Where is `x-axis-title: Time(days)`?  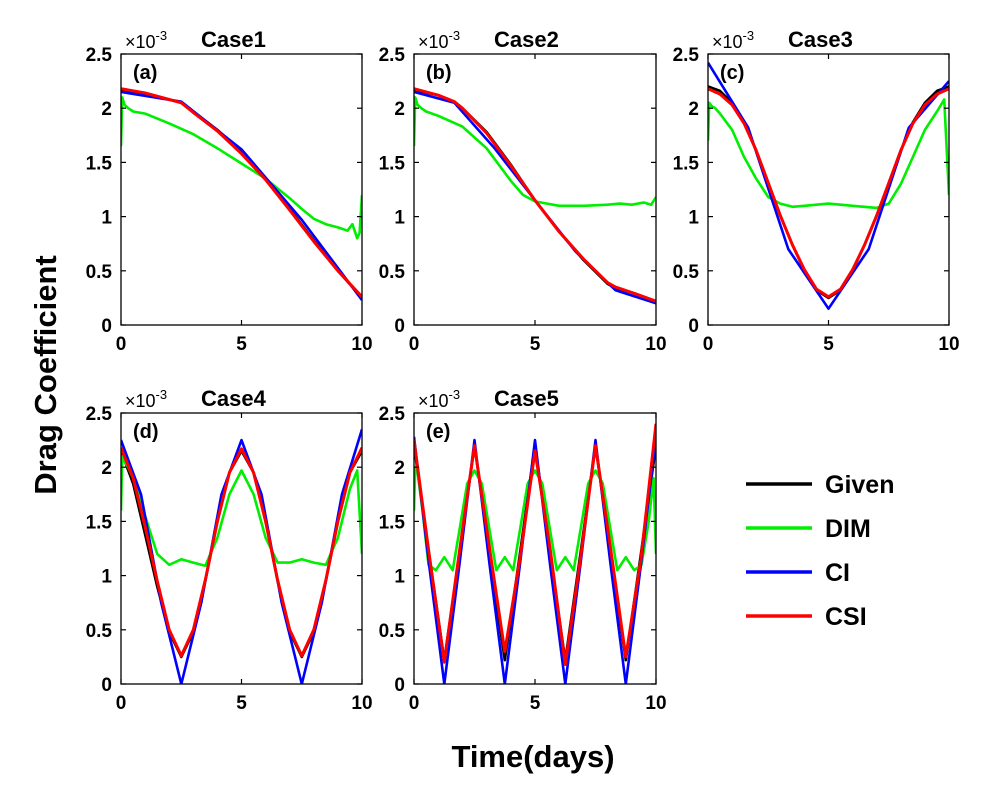 x-axis-title: Time(days) is located at coordinates (532, 756).